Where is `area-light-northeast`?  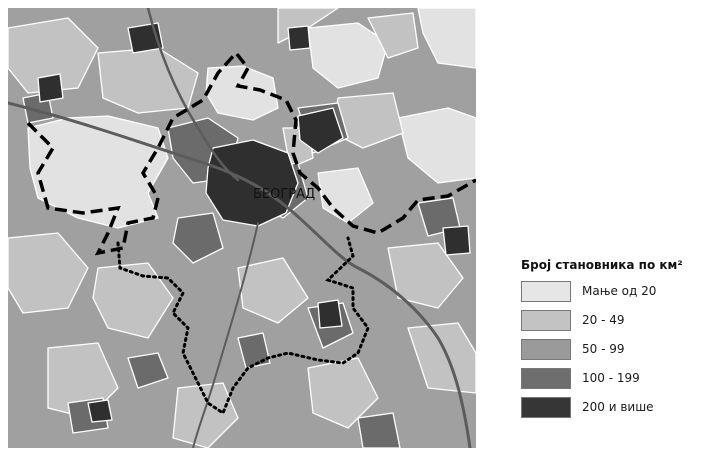
area-light-northeast is located at coordinates (348, 55).